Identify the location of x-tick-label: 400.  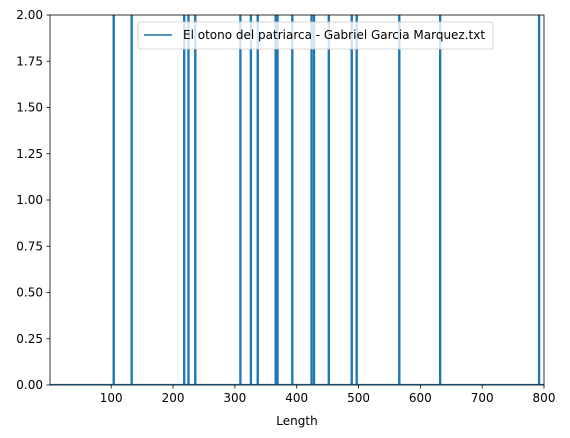
(296, 398).